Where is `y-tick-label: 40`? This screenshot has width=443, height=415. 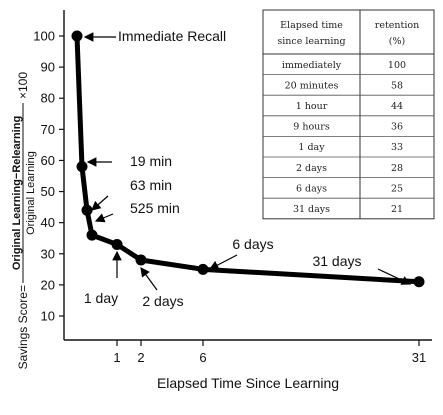
y-tick-label: 40 is located at coordinates (48, 222).